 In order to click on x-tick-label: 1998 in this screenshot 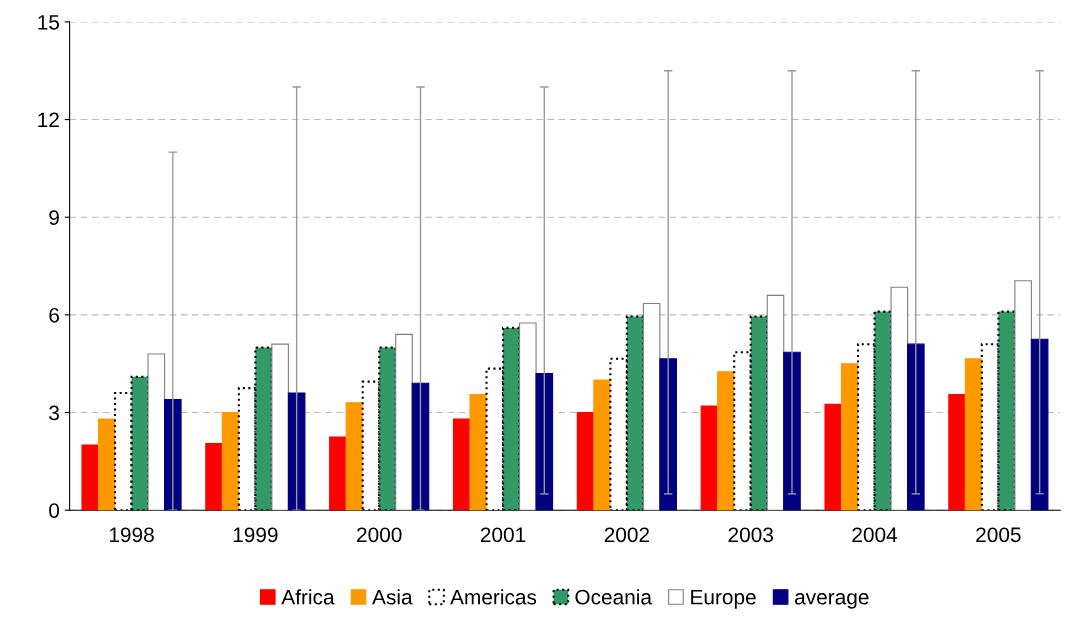, I will do `click(131, 535)`.